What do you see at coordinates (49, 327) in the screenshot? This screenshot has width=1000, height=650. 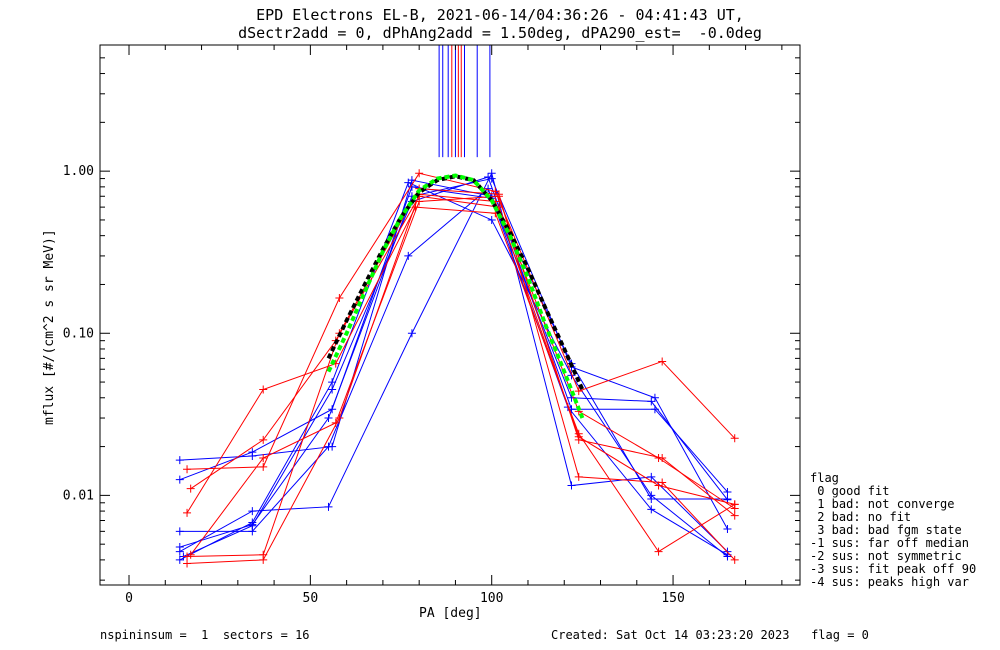 I see `y-axis-label: mflux [#/(cm^2 s sr MeV)]` at bounding box center [49, 327].